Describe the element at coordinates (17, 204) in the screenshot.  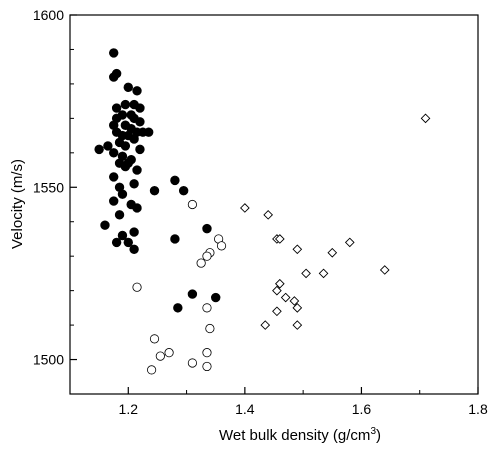
I see `y-axis-title: Velocity (m/s)` at that location.